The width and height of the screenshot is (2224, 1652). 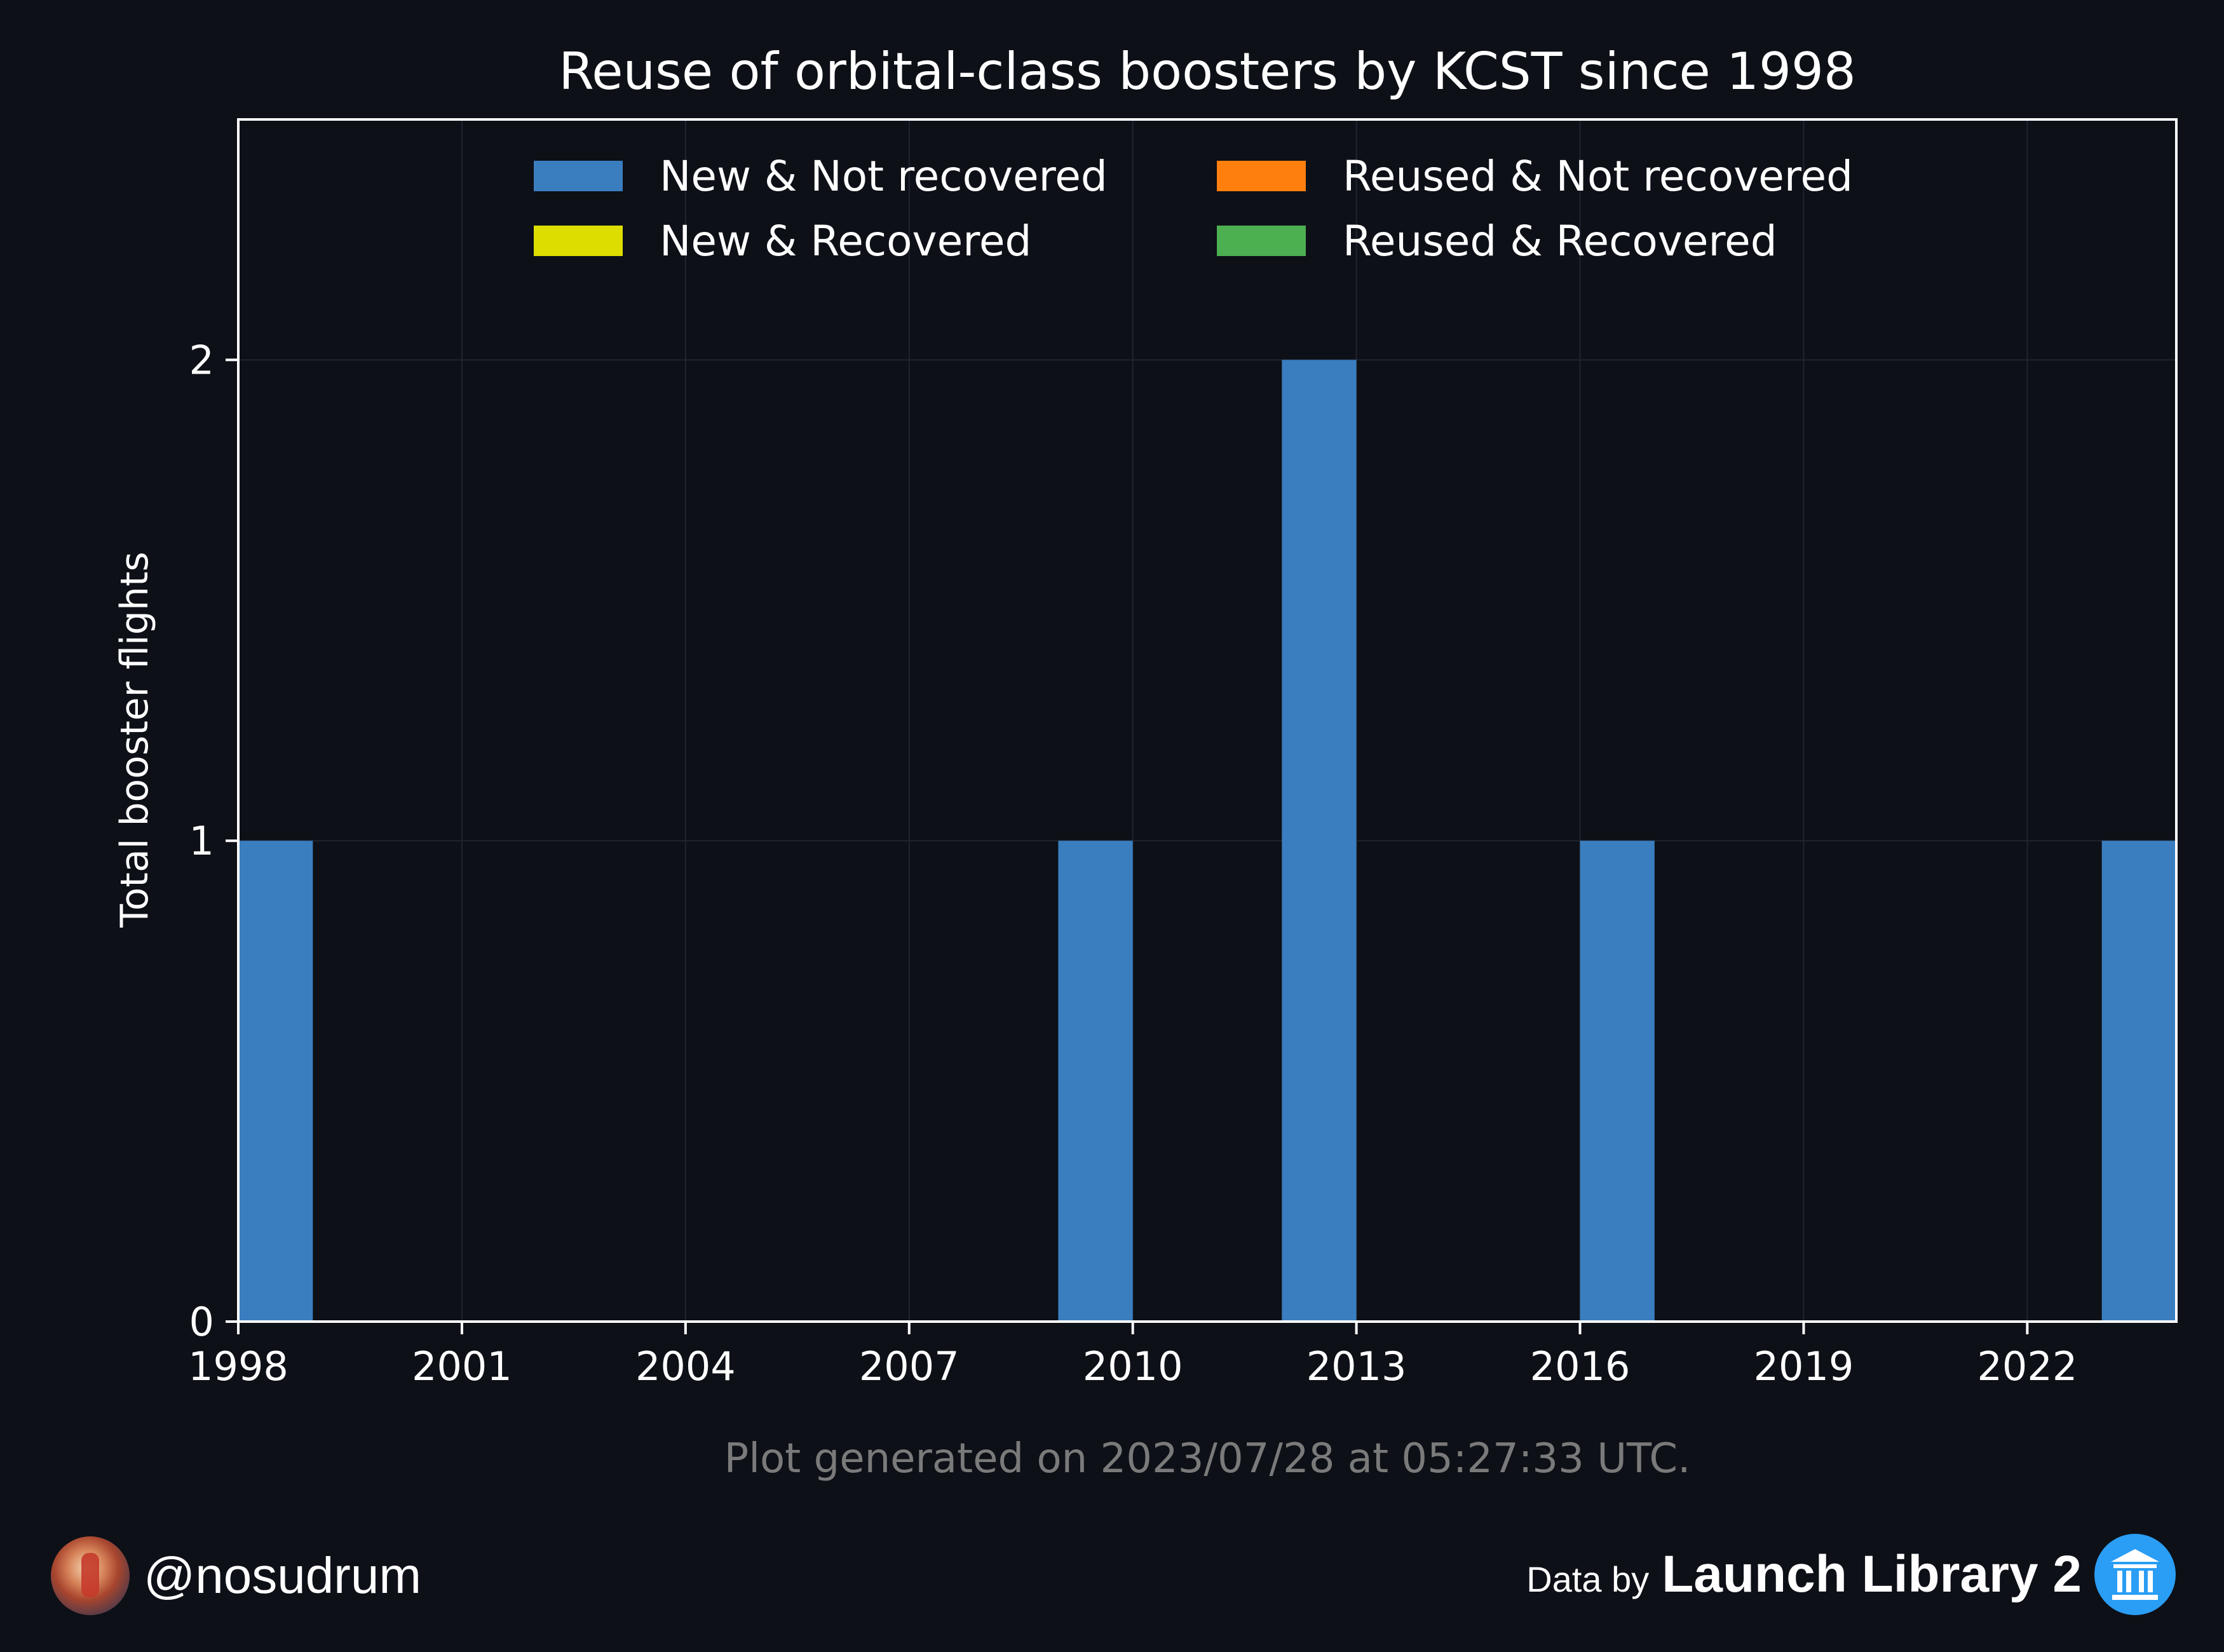 I want to click on x-tick-label: 2013, so click(x=1356, y=1367).